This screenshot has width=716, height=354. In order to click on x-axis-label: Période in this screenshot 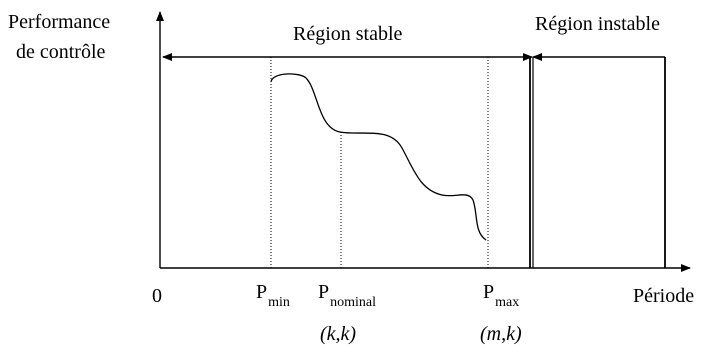, I will do `click(663, 296)`.